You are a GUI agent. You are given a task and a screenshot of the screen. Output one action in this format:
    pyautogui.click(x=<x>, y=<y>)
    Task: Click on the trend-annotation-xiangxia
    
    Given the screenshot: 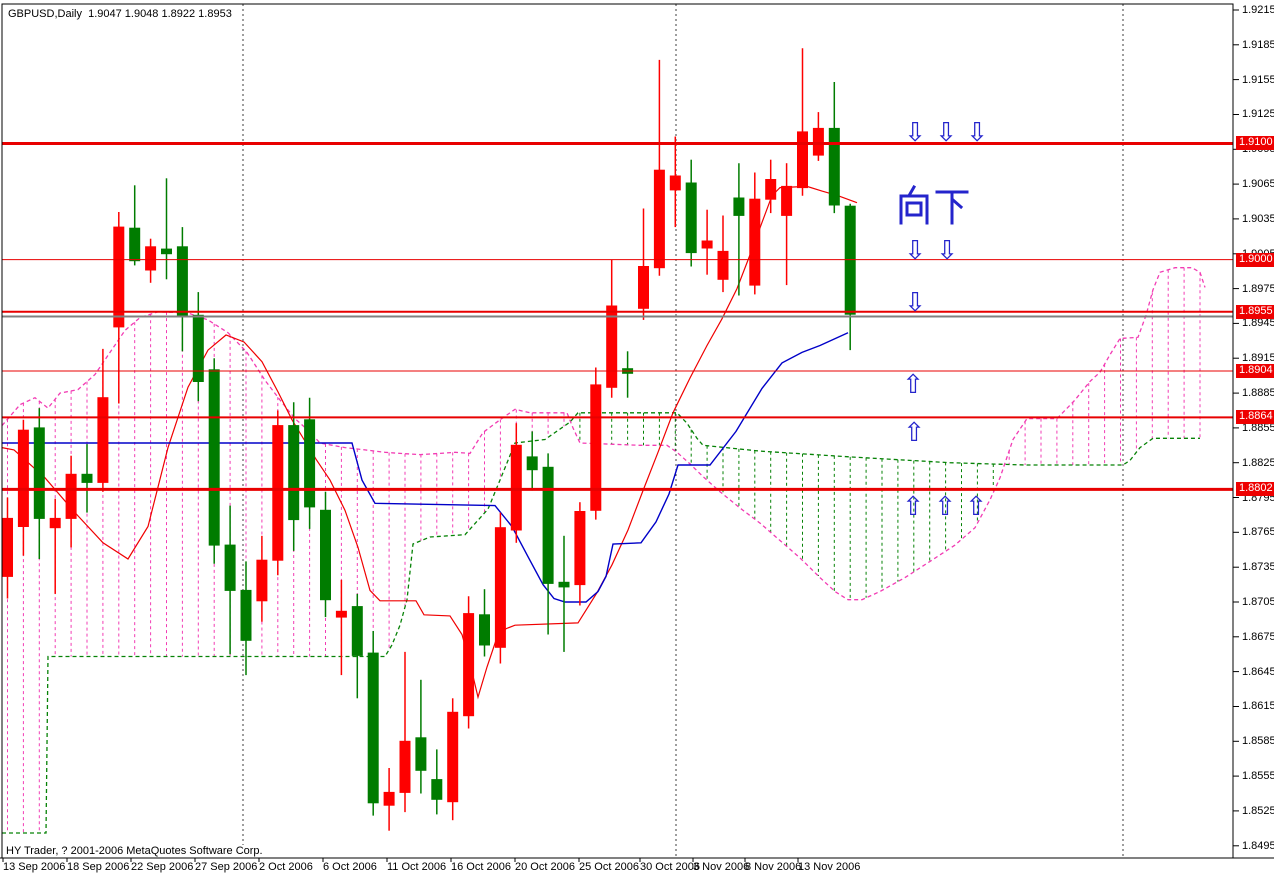 What is the action you would take?
    pyautogui.click(x=933, y=204)
    